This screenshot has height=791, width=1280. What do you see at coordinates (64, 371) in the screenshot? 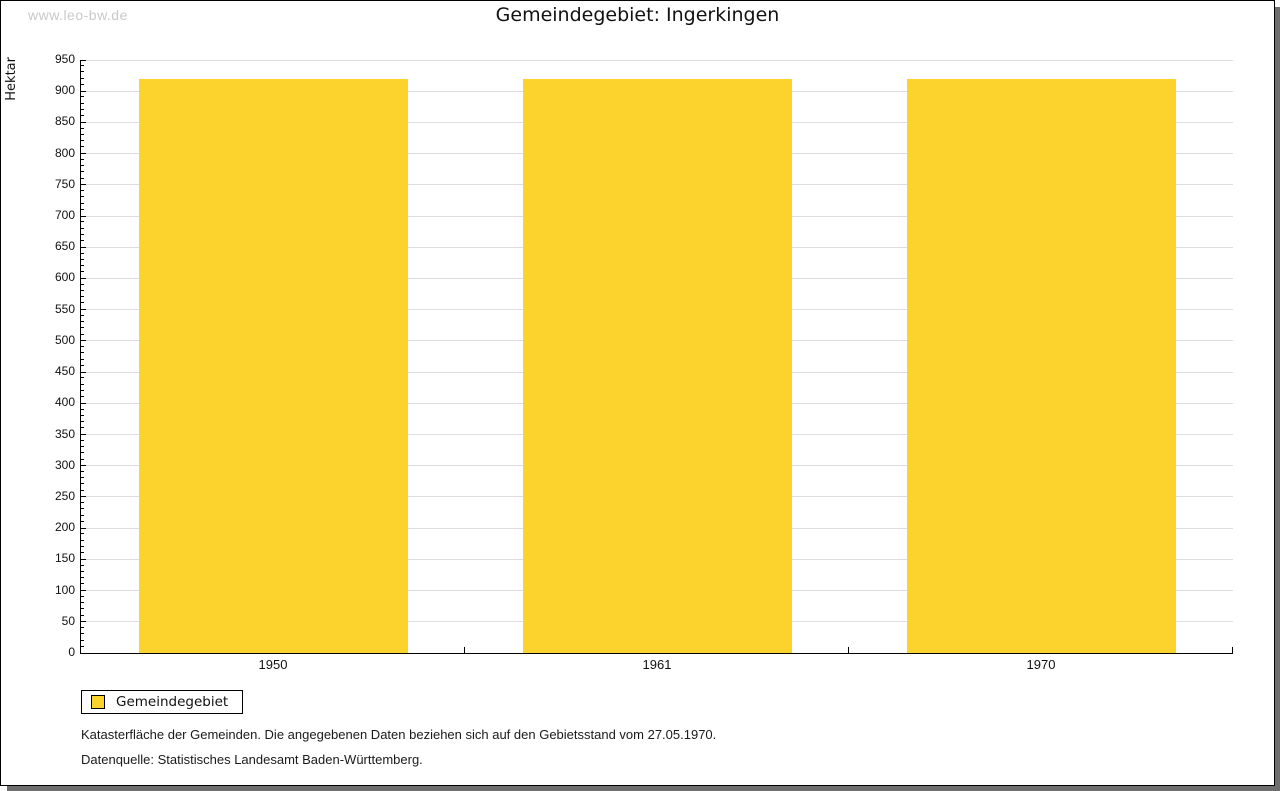
I see `y-tick-label-450: 450` at bounding box center [64, 371].